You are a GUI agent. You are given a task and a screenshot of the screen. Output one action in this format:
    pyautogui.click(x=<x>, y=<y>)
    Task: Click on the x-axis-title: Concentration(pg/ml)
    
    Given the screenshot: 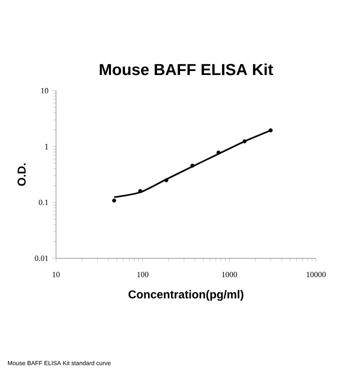 What is the action you would take?
    pyautogui.click(x=186, y=295)
    